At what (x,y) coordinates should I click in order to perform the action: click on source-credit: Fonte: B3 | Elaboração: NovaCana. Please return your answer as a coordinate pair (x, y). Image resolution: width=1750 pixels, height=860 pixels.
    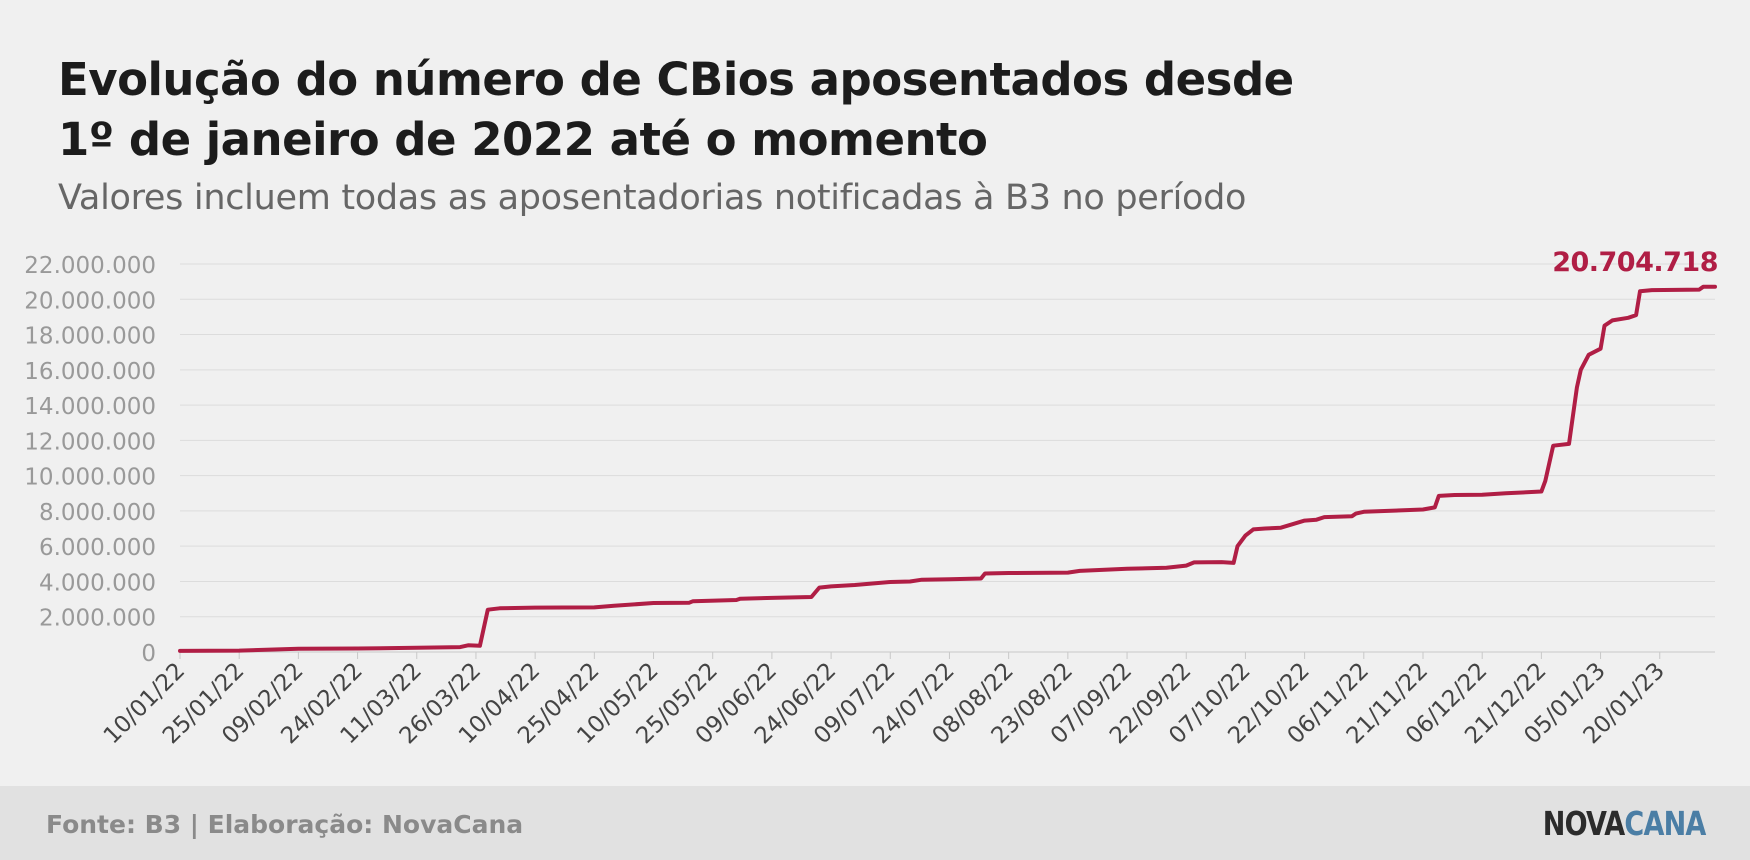
    Looking at the image, I should click on (285, 824).